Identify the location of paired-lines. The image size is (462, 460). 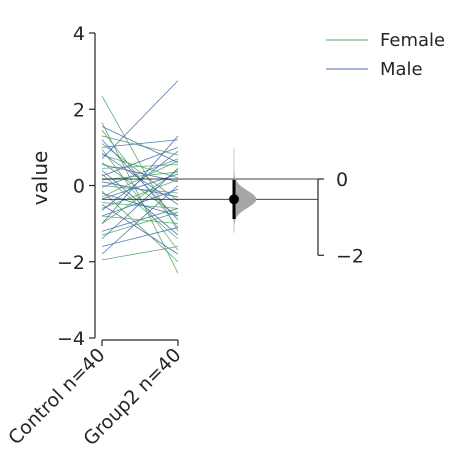
(140, 177).